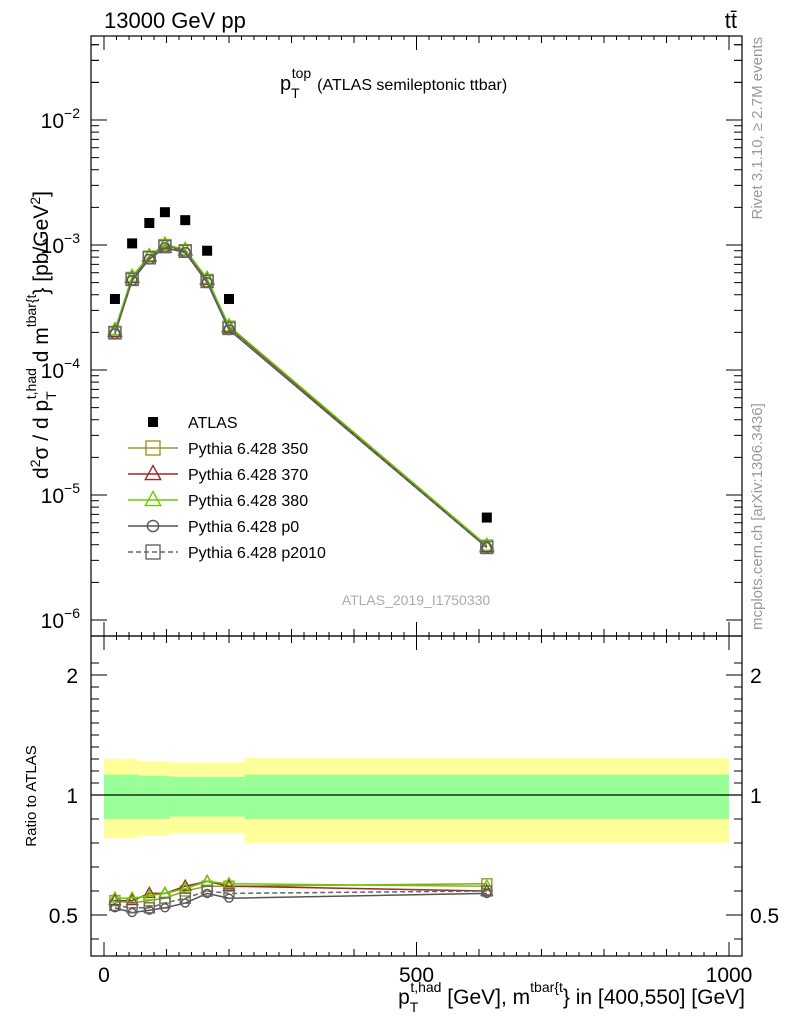 The image size is (786, 1024). I want to click on legend-label: Pythia 6.428 370, so click(248, 475).